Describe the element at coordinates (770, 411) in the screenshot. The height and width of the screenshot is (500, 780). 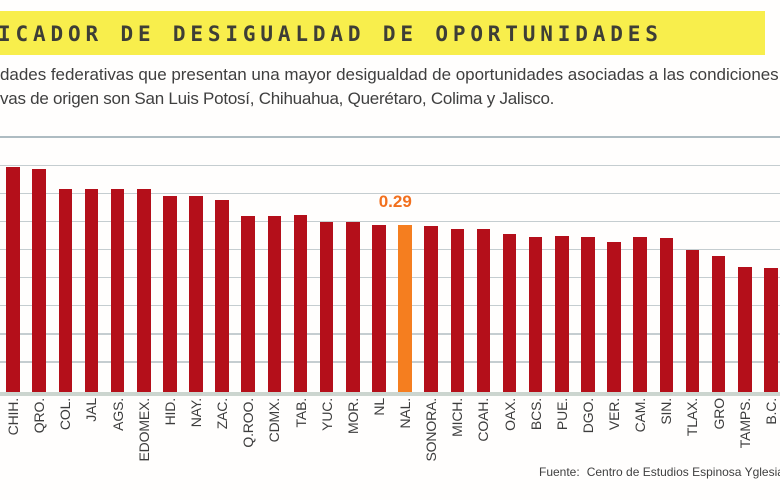
I see `x-axis-label: B.C.` at that location.